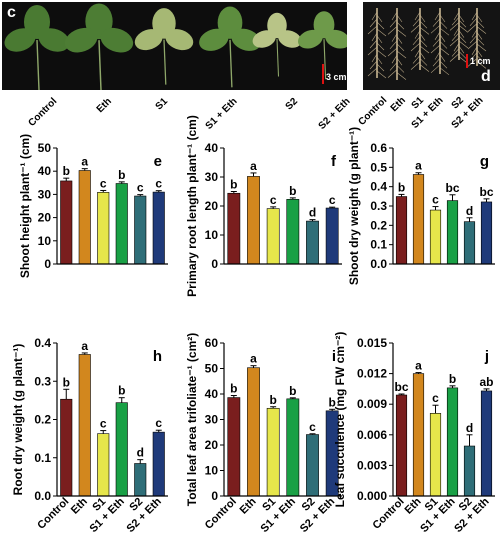  Describe the element at coordinates (378, 148) in the screenshot. I see `y-tick-label: 0.6` at that location.